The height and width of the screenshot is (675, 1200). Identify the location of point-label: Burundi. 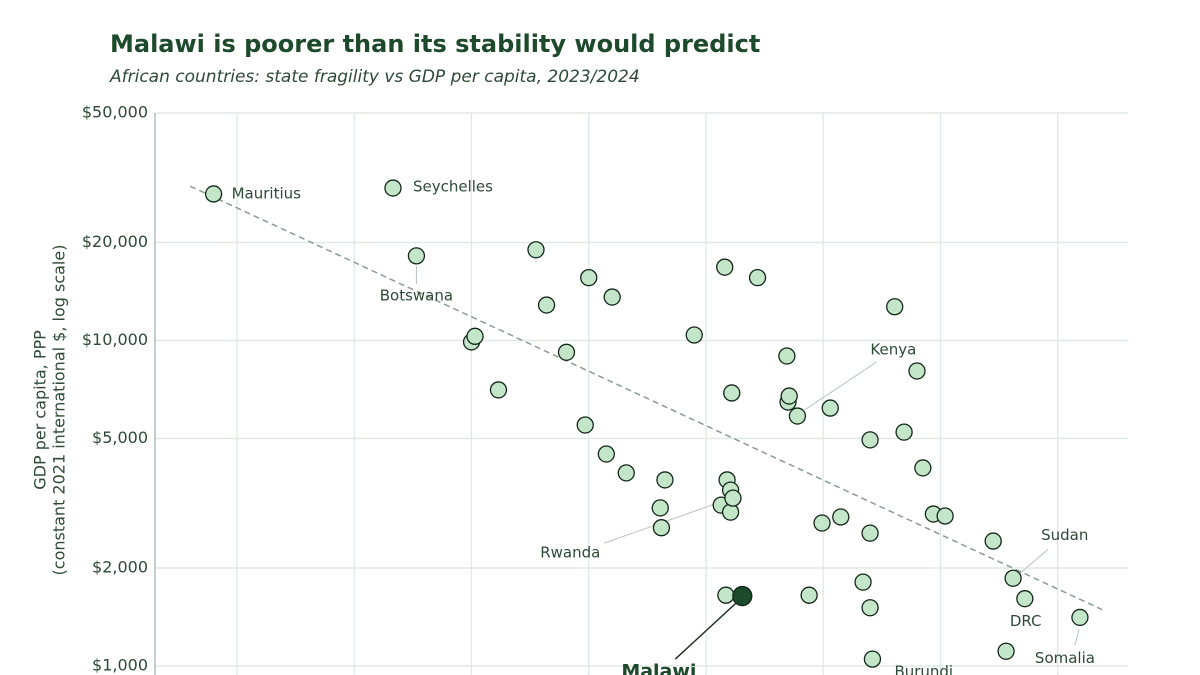
(923, 669).